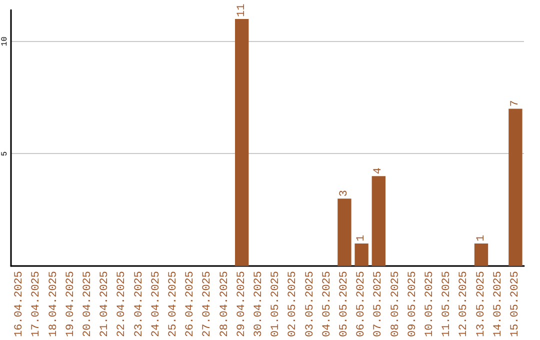  What do you see at coordinates (173, 304) in the screenshot?
I see `x-tick-label: 25.04.2025` at bounding box center [173, 304].